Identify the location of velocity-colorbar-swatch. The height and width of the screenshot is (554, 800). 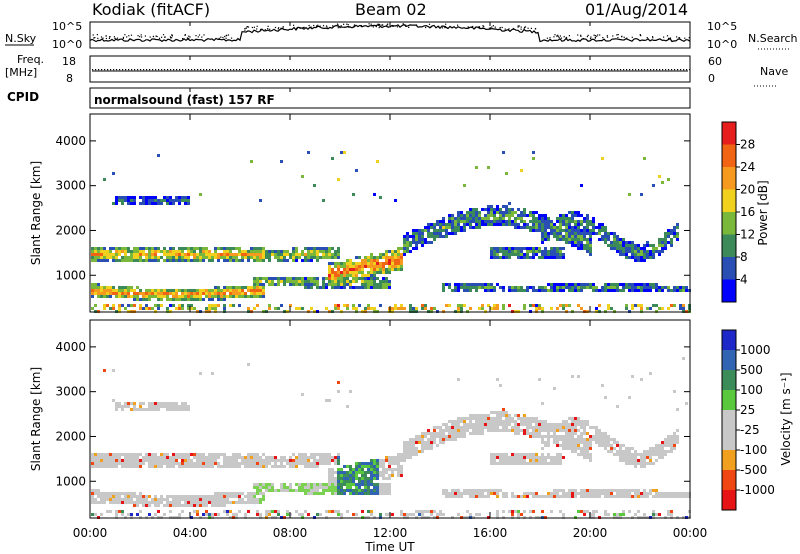
(729, 500).